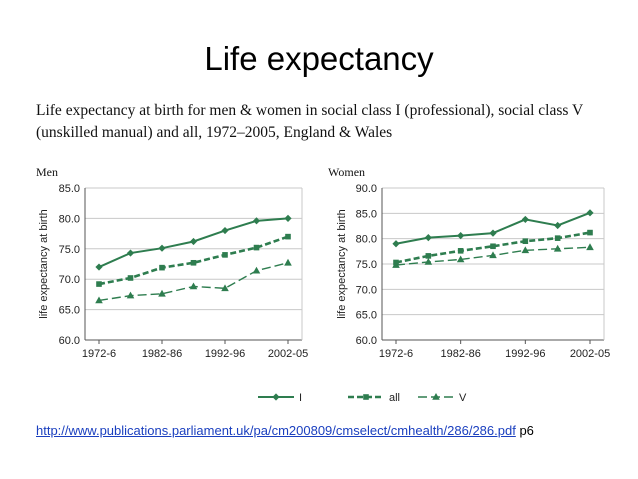 The image size is (638, 479). I want to click on men-y-tick-label: 80.0, so click(69, 219).